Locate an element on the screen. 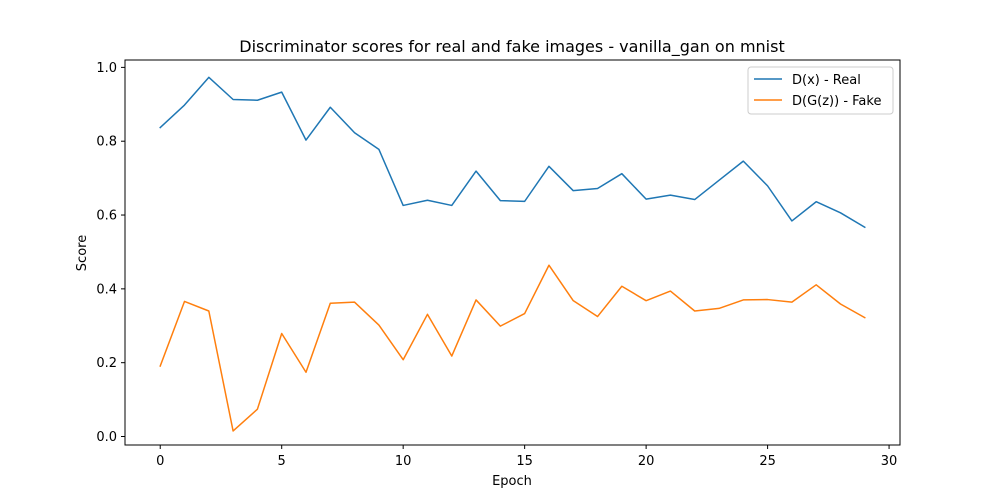 This screenshot has width=1000, height=500. x-axis: 0 5 10 15 20 25 30 is located at coordinates (526, 457).